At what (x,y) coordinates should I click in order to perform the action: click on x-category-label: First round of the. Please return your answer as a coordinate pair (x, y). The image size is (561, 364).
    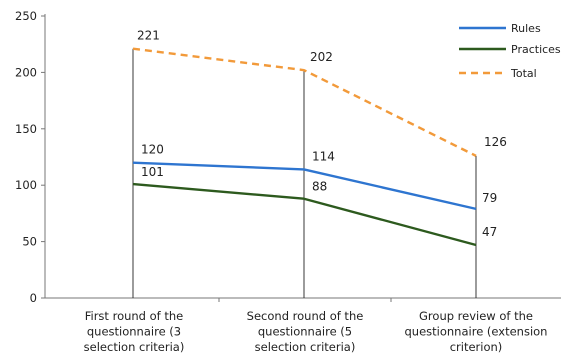
    Looking at the image, I should click on (134, 316).